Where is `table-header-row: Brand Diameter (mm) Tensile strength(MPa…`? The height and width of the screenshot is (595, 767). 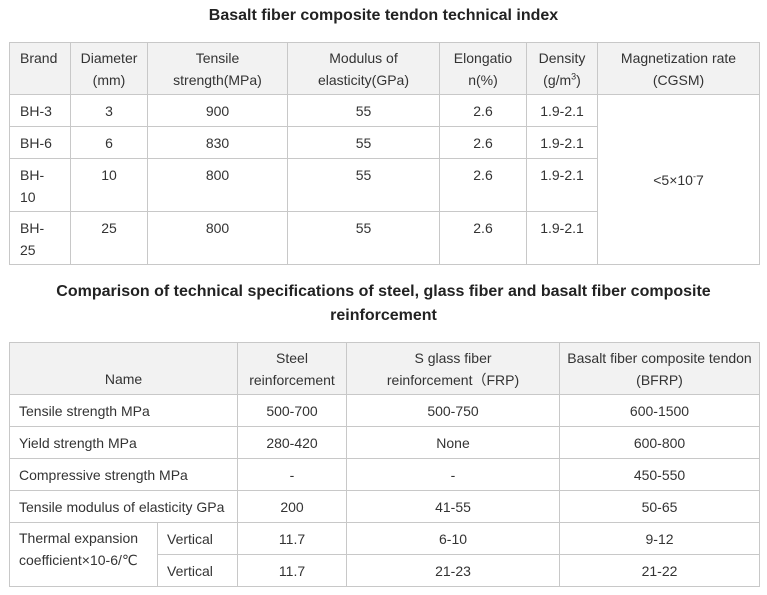 table-header-row: Brand Diameter (mm) Tensile strength(MPa… is located at coordinates (384, 68).